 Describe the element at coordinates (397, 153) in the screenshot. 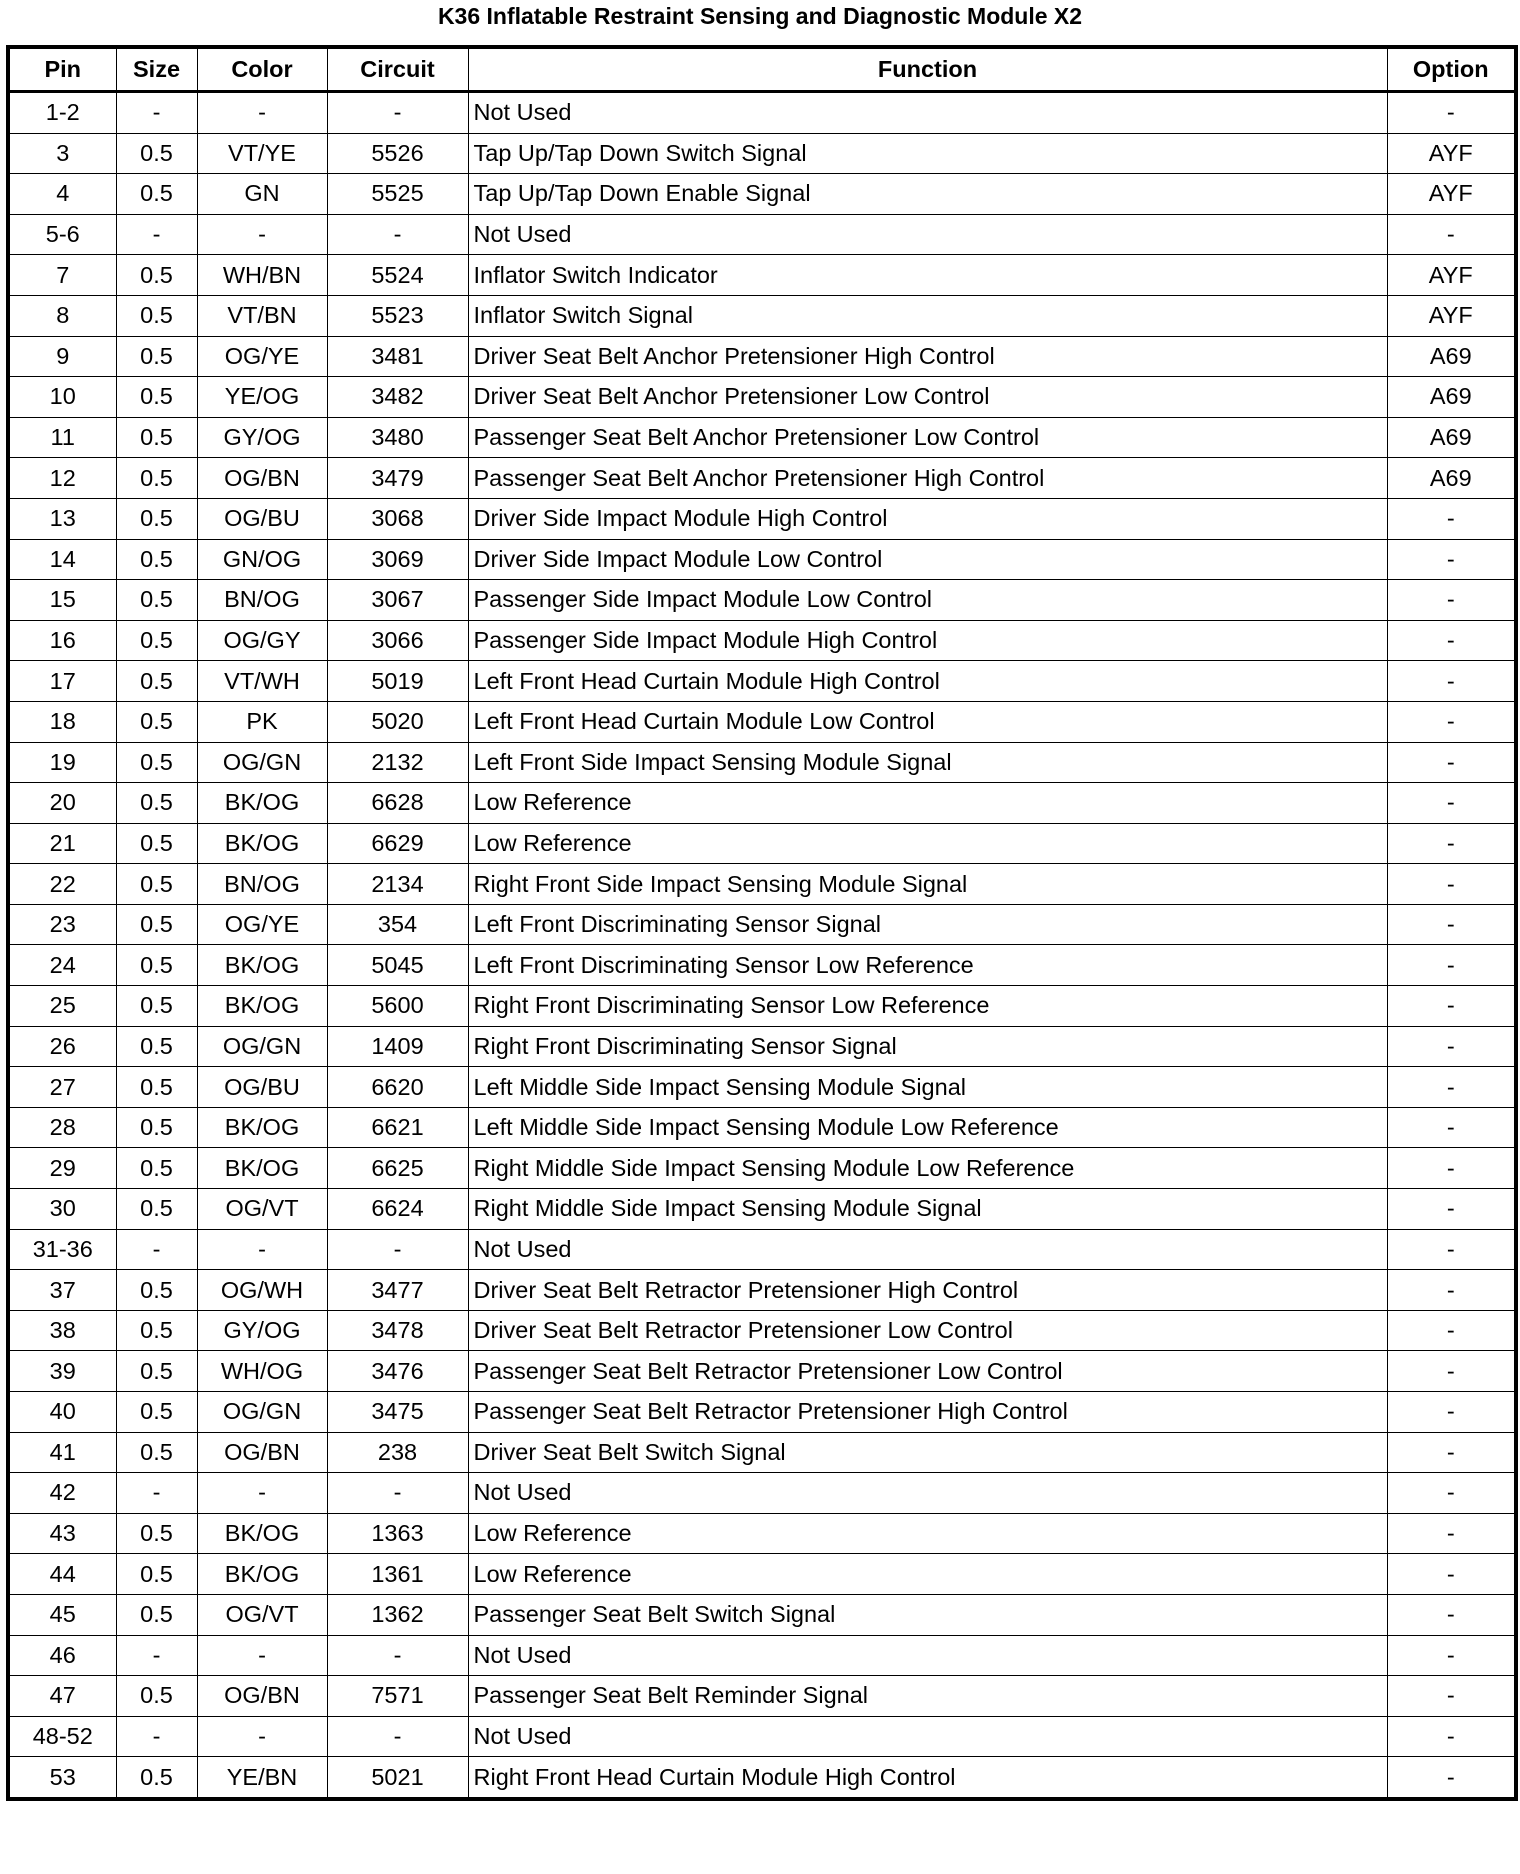

I see `cell-circuit: 5526` at that location.